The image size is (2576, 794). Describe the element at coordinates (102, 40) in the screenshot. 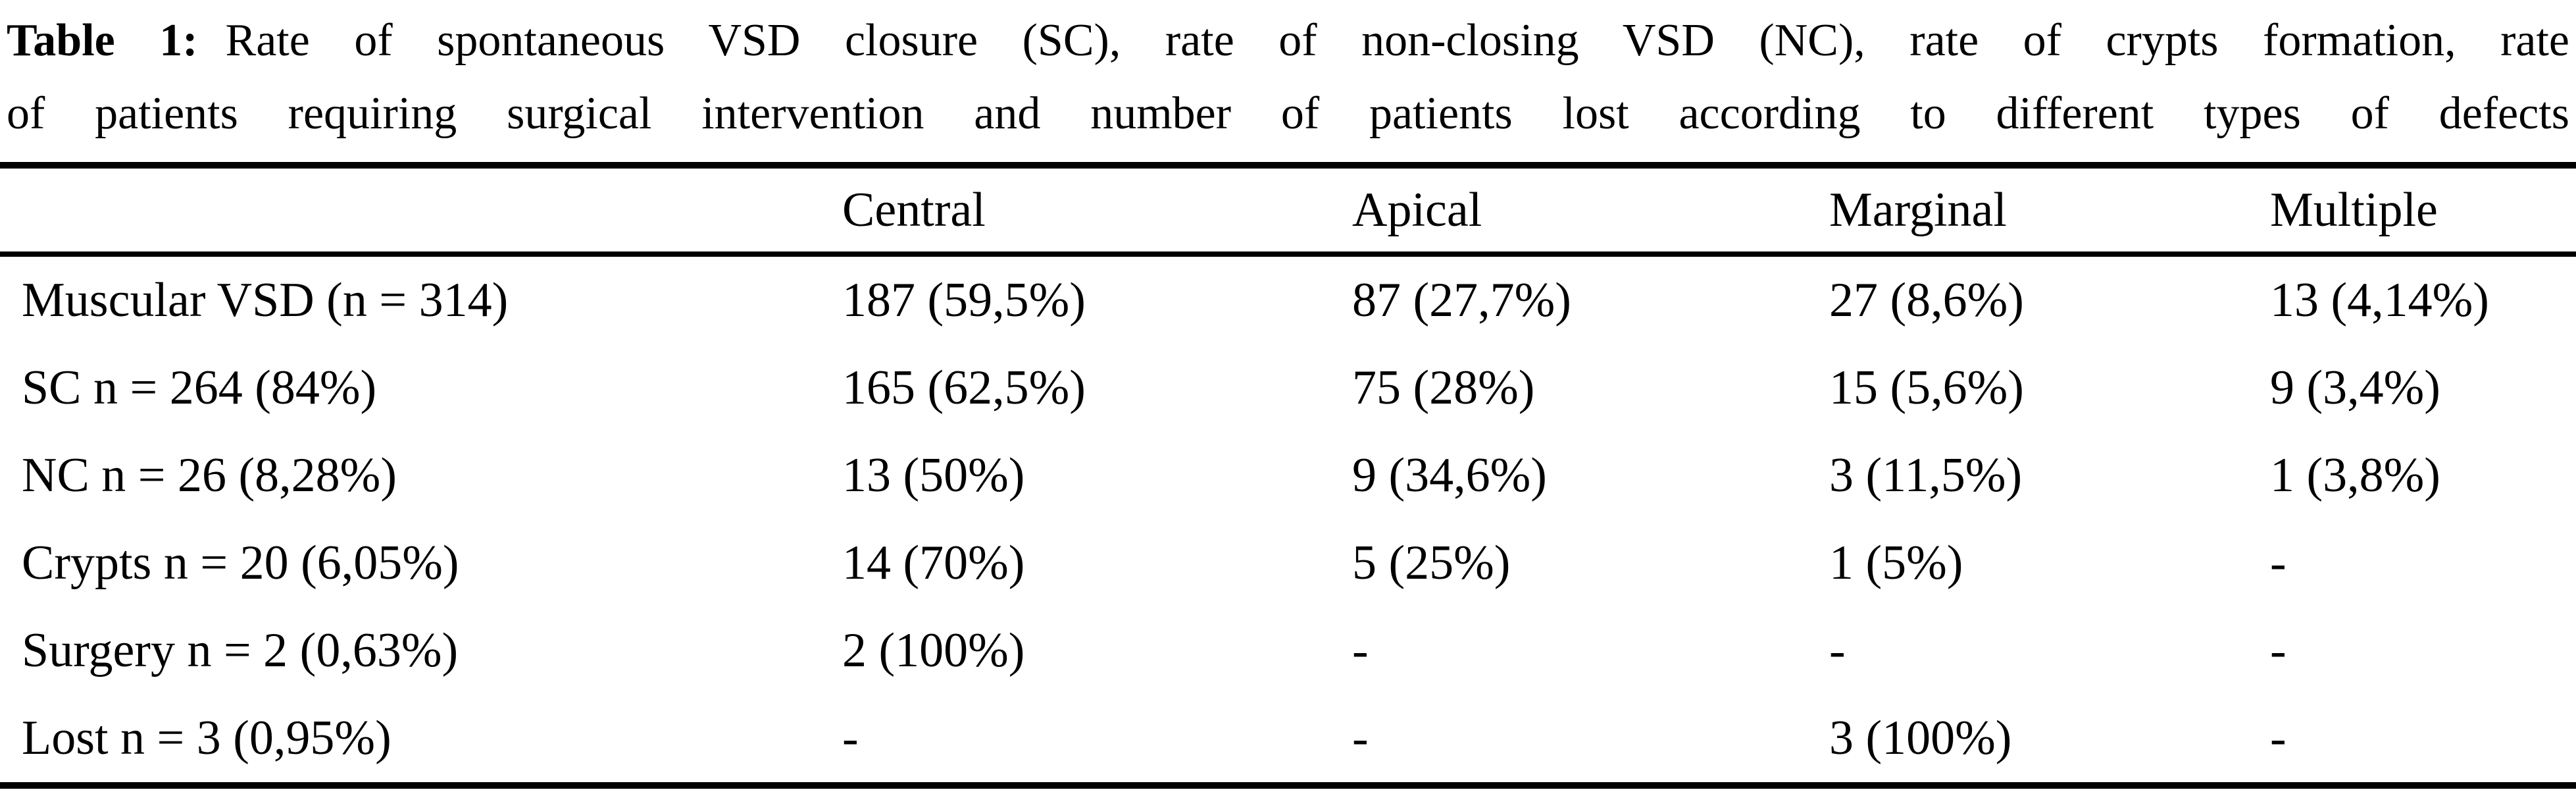

I see `caption-label: Table 1:` at that location.